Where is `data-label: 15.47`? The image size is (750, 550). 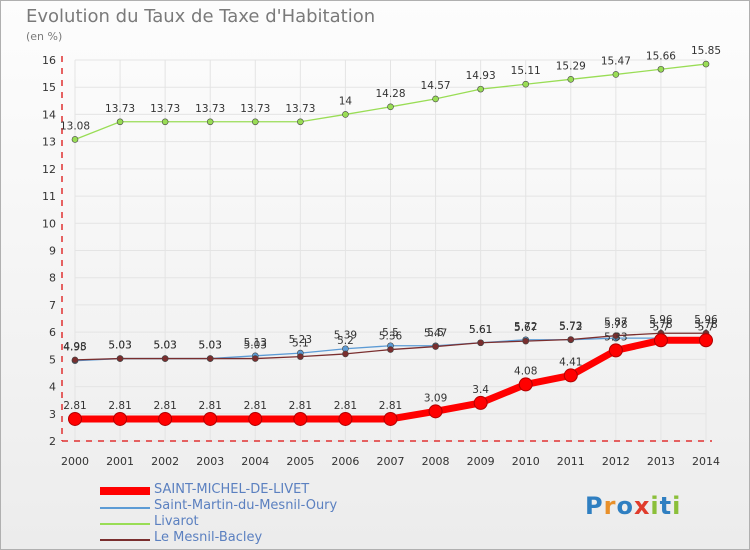
data-label: 15.47 is located at coordinates (616, 61).